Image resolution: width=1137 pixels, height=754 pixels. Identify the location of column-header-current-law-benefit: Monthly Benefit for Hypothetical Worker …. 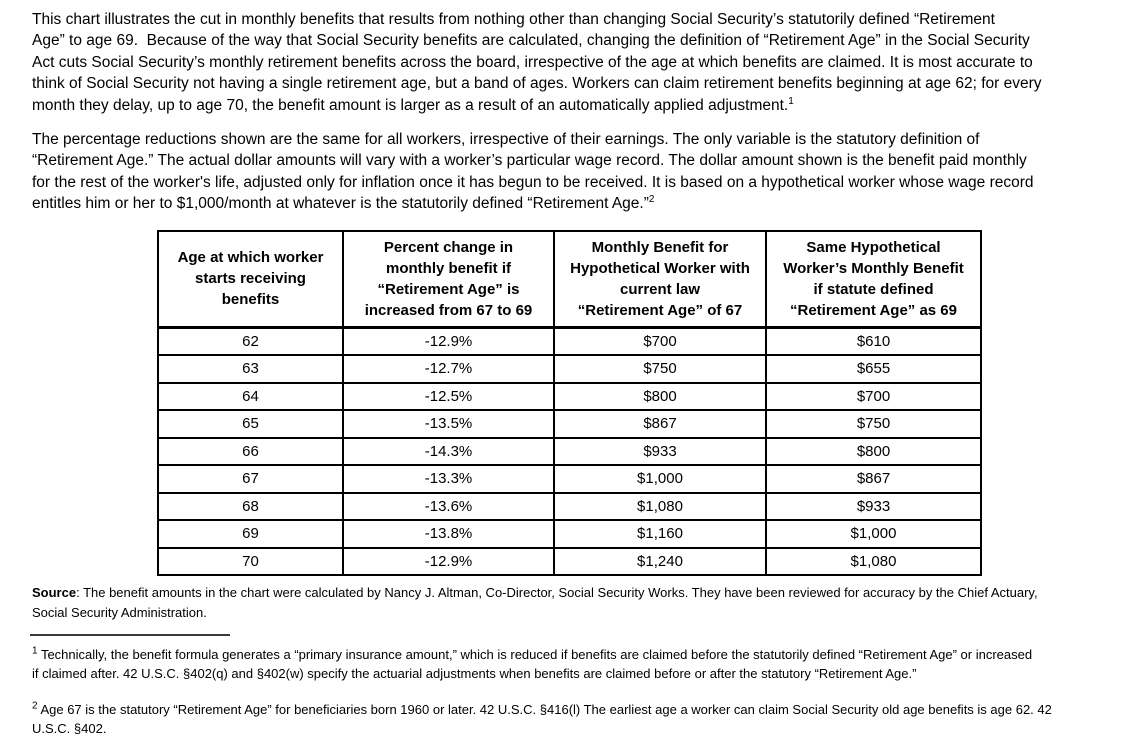
(660, 279).